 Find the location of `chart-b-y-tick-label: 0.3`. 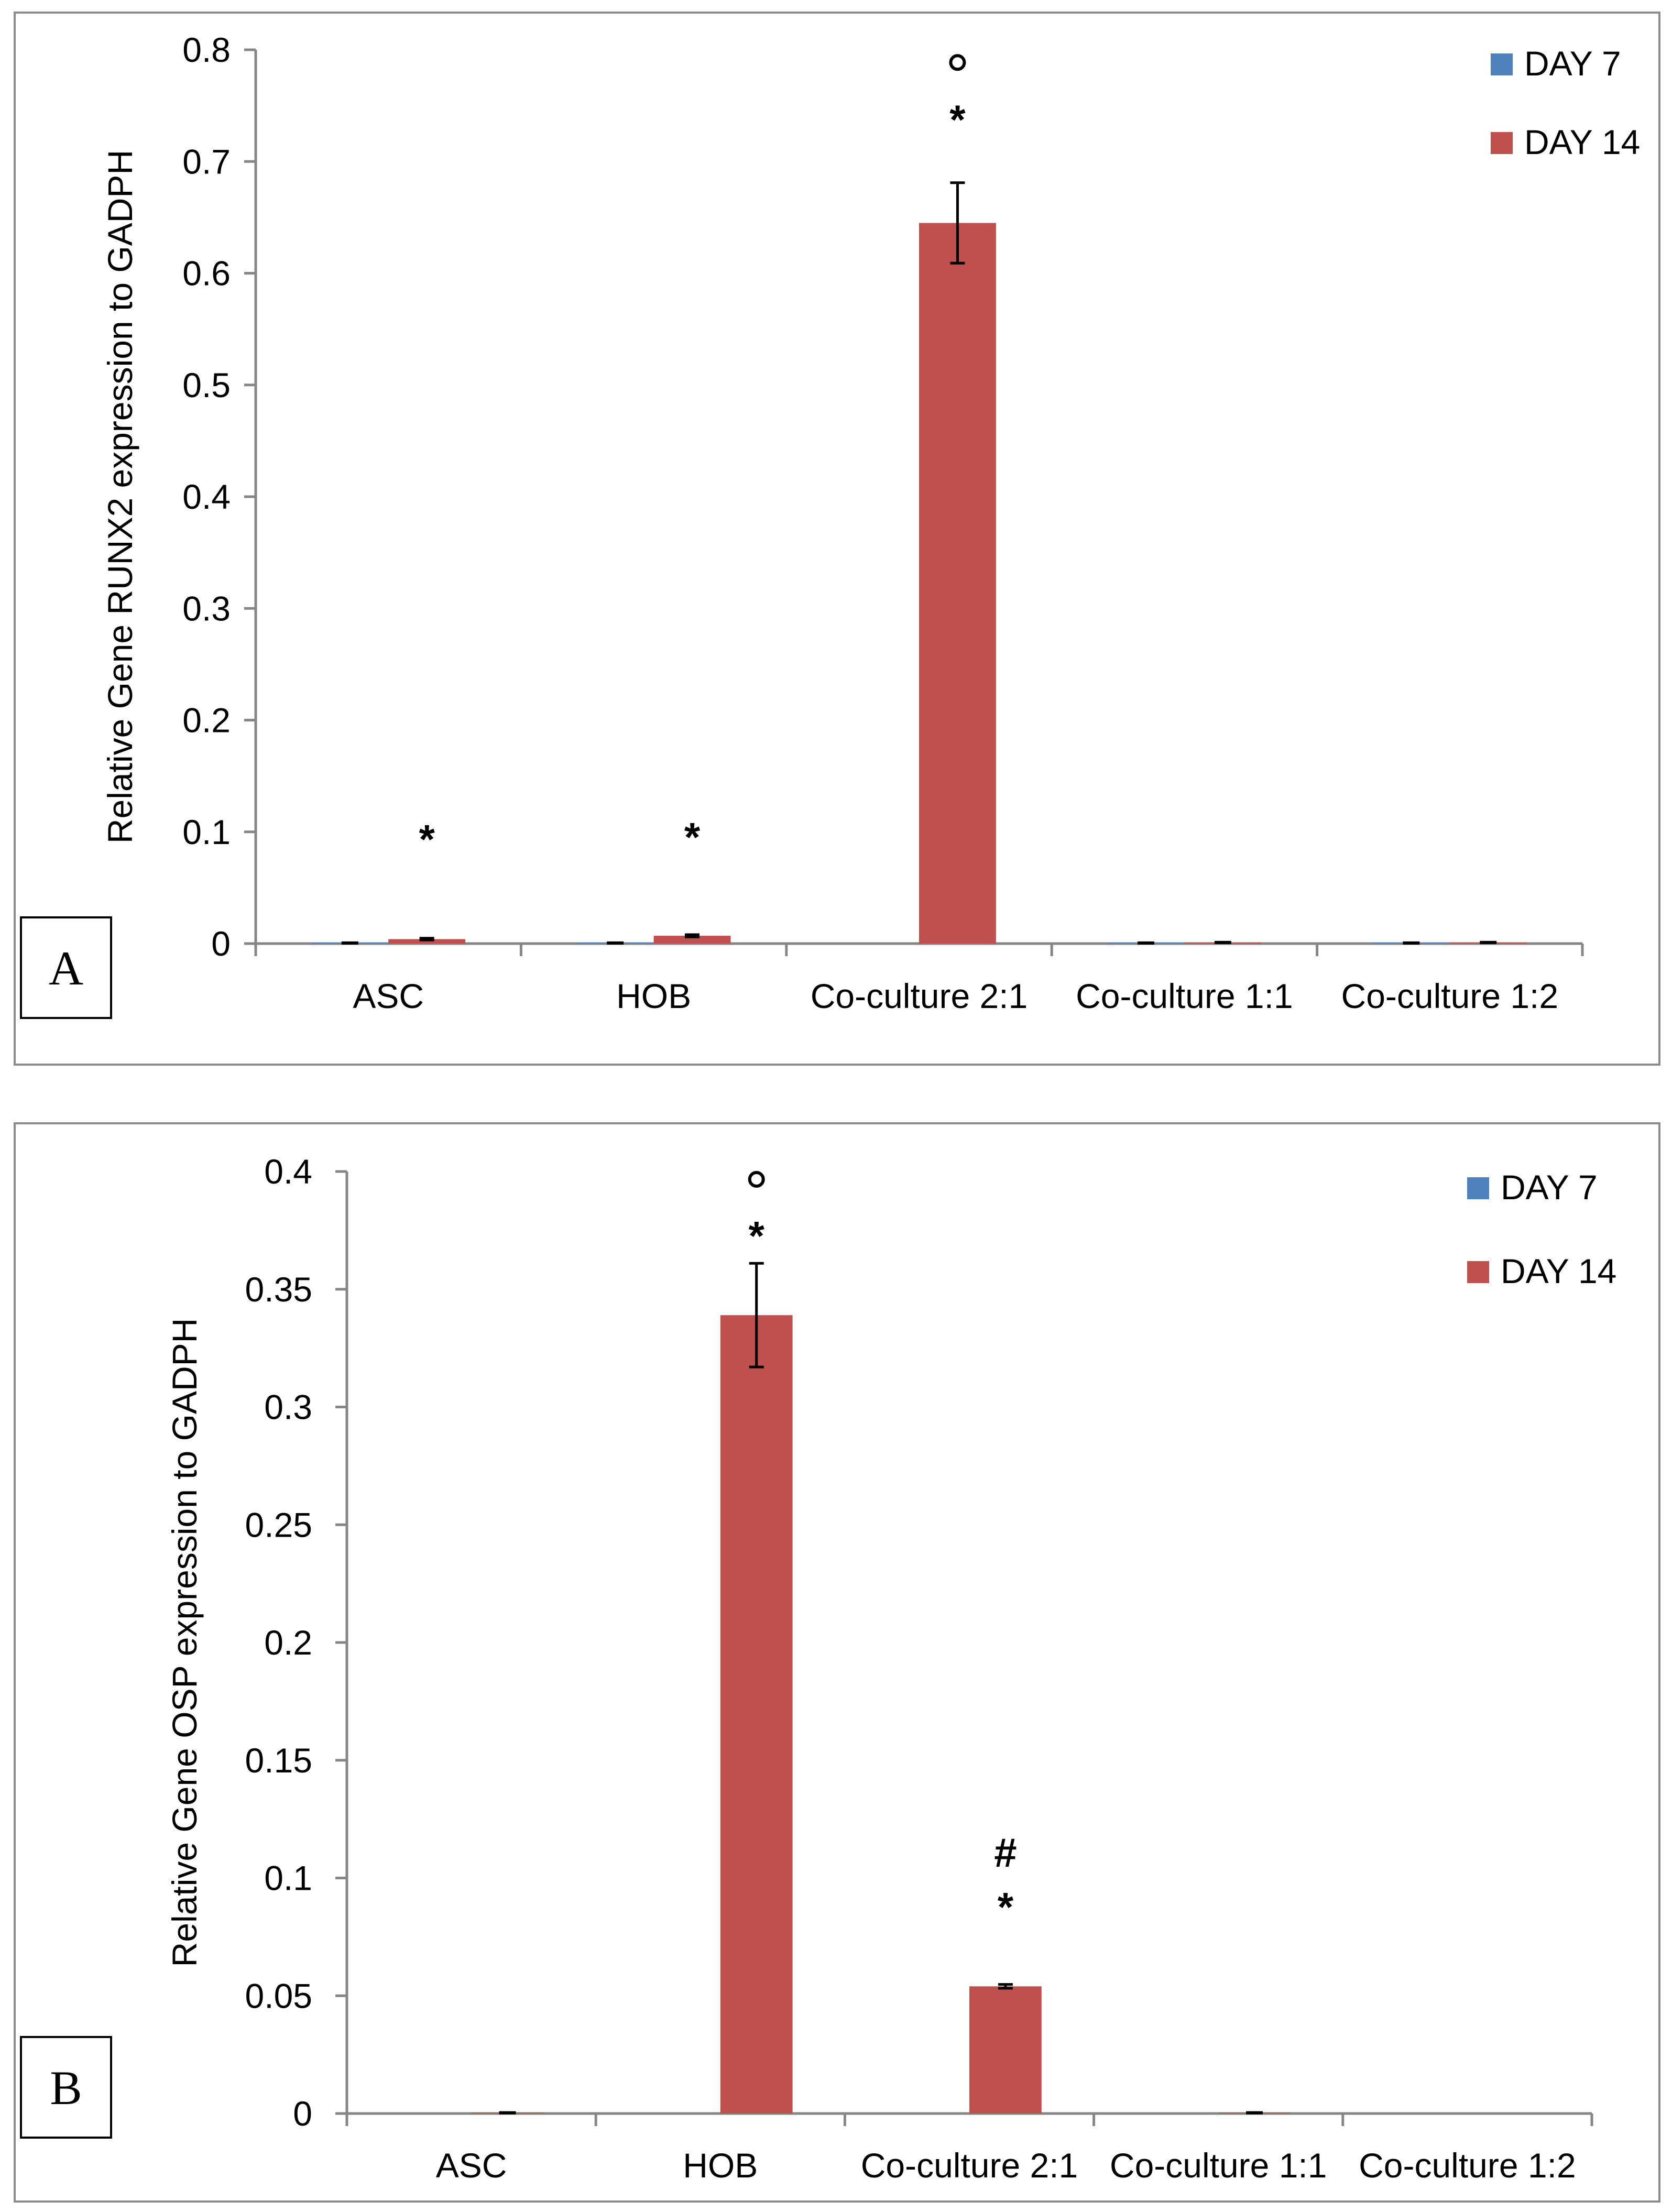

chart-b-y-tick-label: 0.3 is located at coordinates (288, 1408).